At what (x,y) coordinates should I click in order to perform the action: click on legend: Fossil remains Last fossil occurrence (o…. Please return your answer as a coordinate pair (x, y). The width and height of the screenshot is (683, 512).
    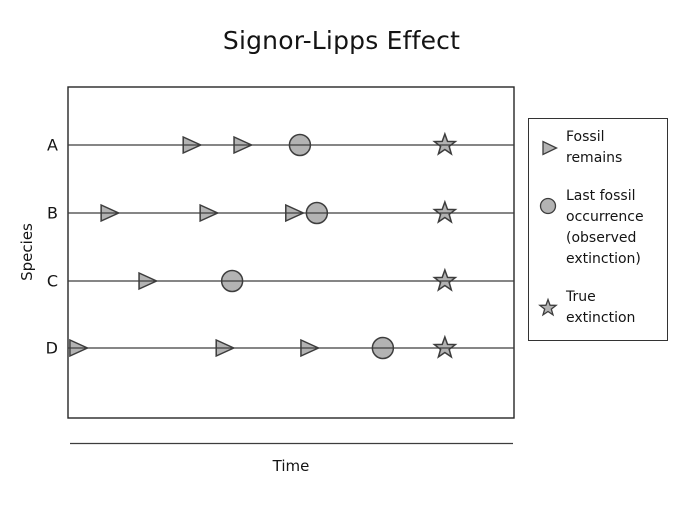
    Looking at the image, I should click on (598, 229).